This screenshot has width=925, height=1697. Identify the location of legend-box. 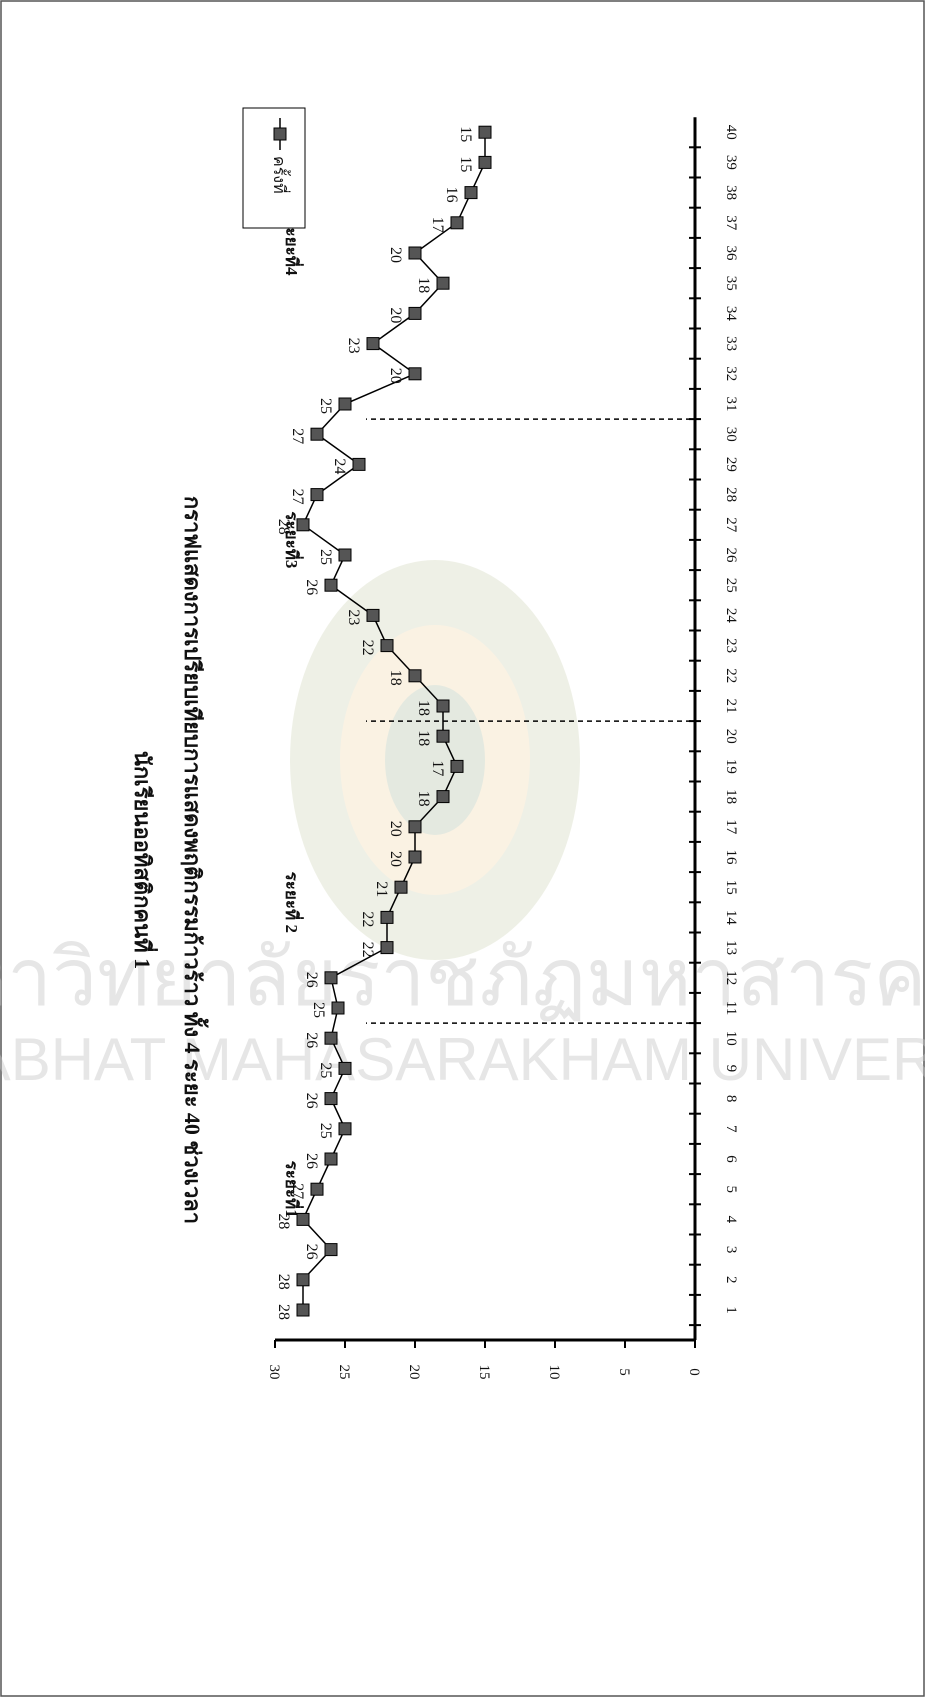
(274, 168).